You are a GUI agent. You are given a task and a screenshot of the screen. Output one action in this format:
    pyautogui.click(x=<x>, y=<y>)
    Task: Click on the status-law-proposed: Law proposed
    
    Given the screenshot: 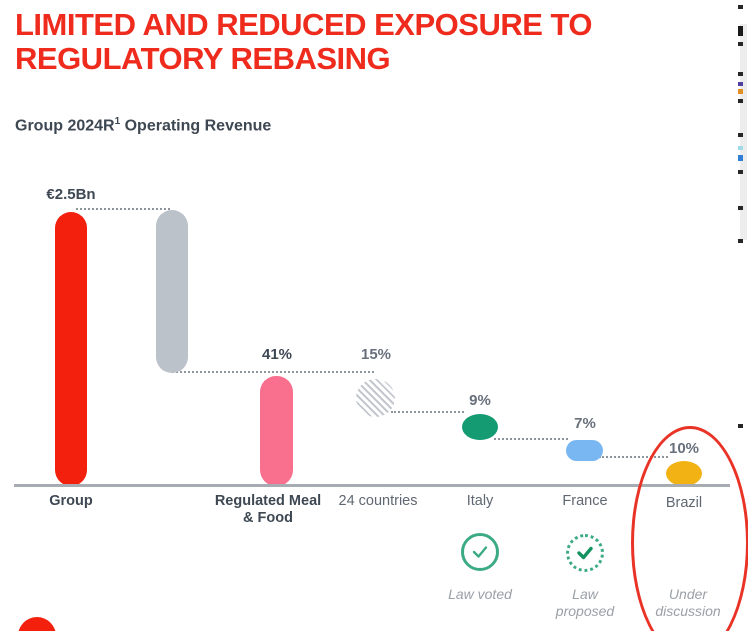 What is the action you would take?
    pyautogui.click(x=585, y=602)
    